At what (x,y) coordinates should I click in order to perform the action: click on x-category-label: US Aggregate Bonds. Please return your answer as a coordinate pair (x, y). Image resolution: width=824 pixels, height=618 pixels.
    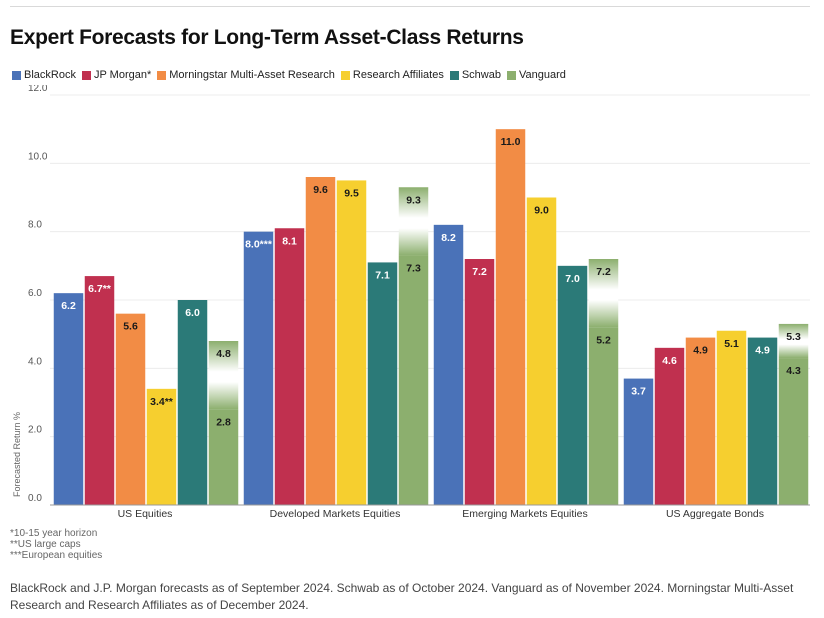
    Looking at the image, I should click on (715, 514).